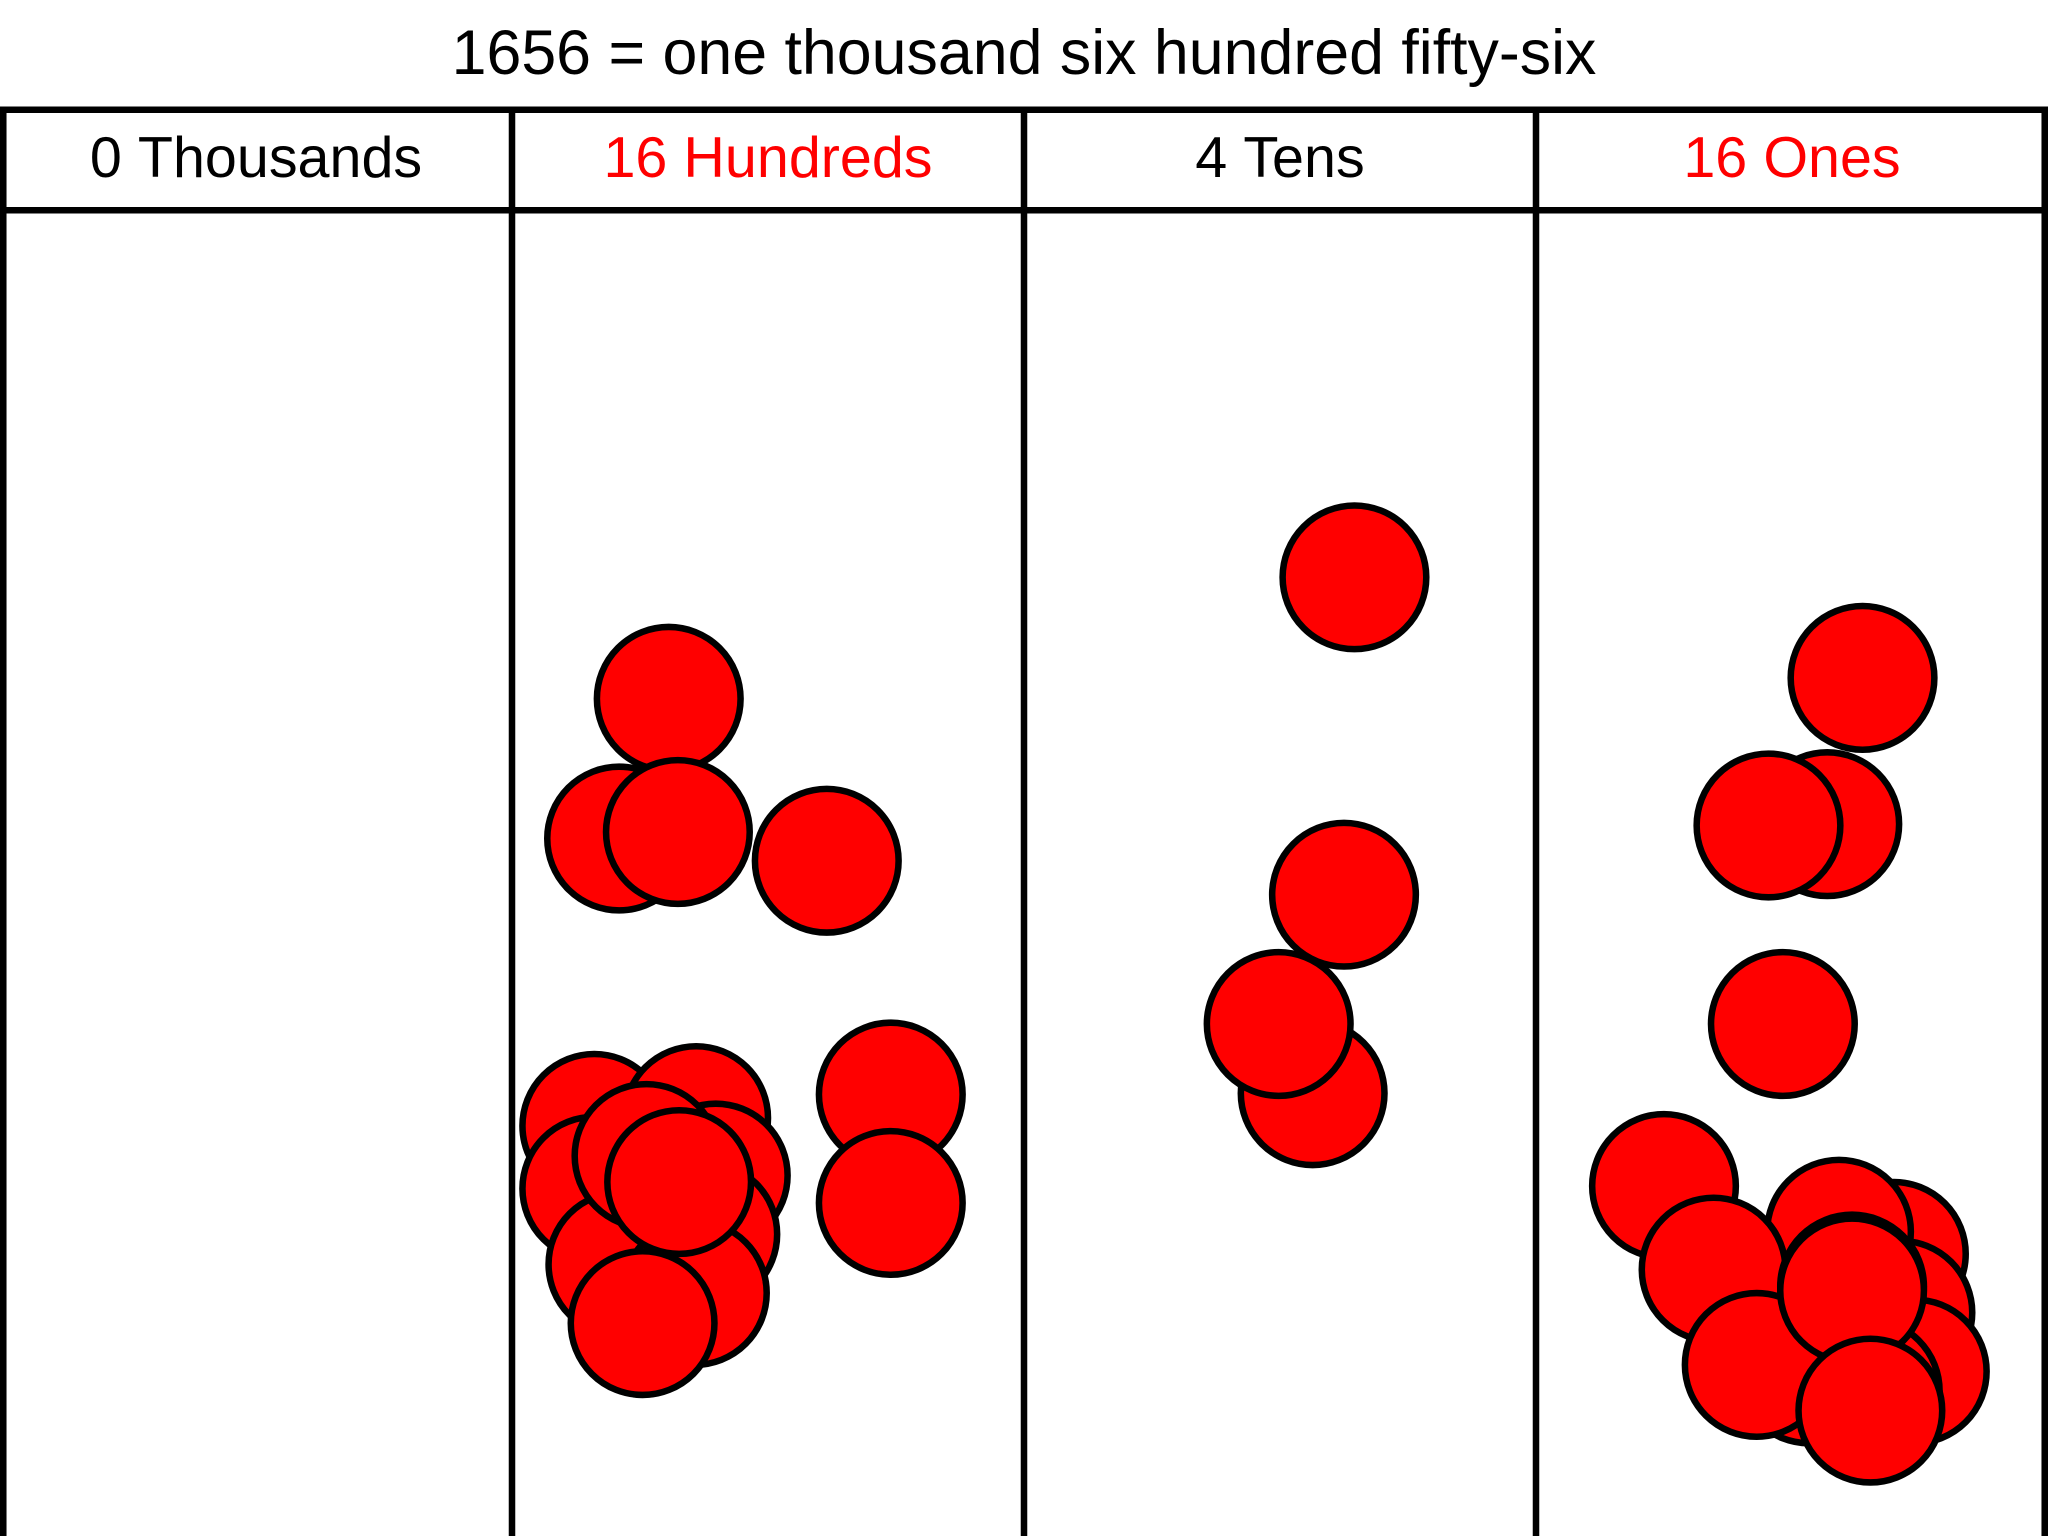 The height and width of the screenshot is (1536, 2048). Describe the element at coordinates (995, 158) in the screenshot. I see `headers: 0 Thousands 16 Hundreds 4 Tens 16 Ones` at that location.